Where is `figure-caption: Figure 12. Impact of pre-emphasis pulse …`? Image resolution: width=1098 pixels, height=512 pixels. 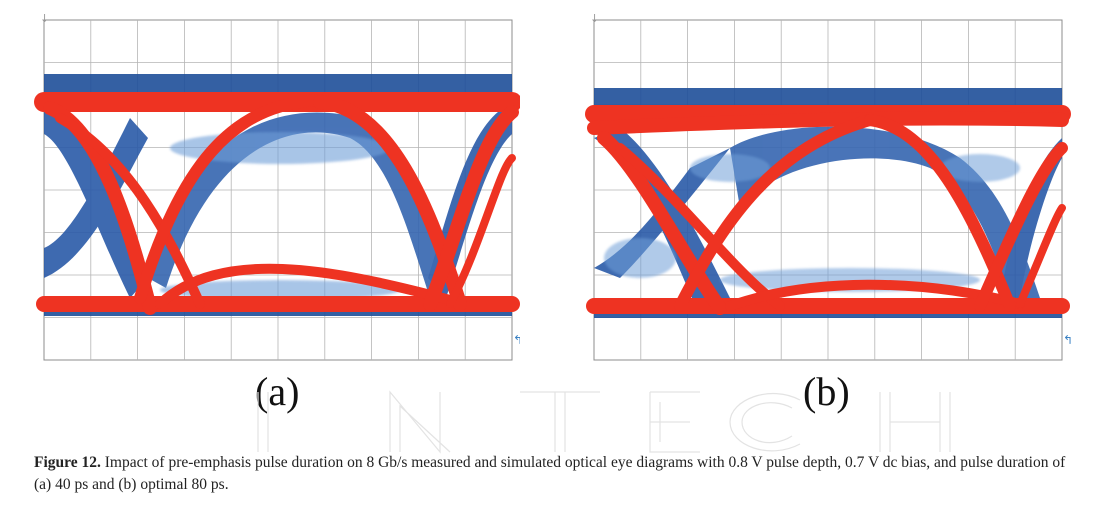 figure-caption: Figure 12. Impact of pre-emphasis pulse … is located at coordinates (551, 474).